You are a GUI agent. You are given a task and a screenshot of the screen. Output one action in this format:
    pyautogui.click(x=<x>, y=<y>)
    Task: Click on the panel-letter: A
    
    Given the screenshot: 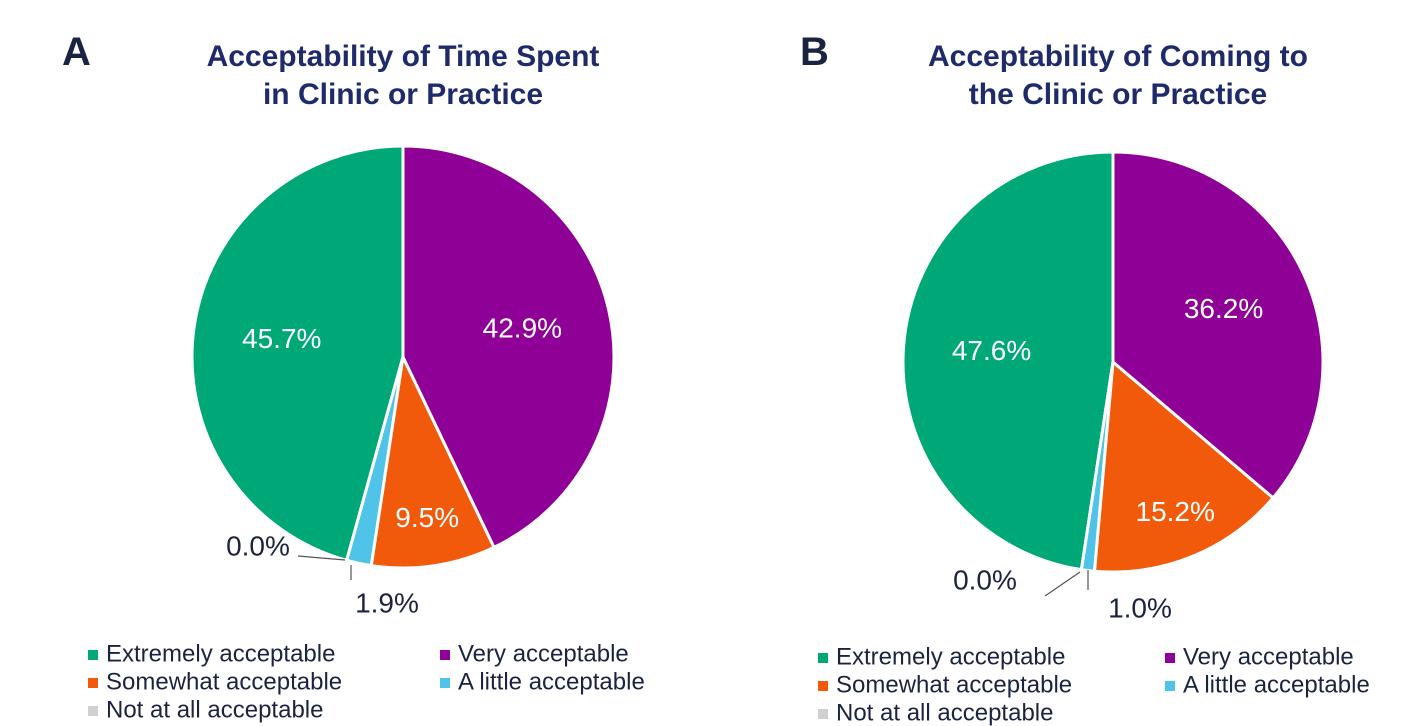 What is the action you would take?
    pyautogui.click(x=76, y=52)
    